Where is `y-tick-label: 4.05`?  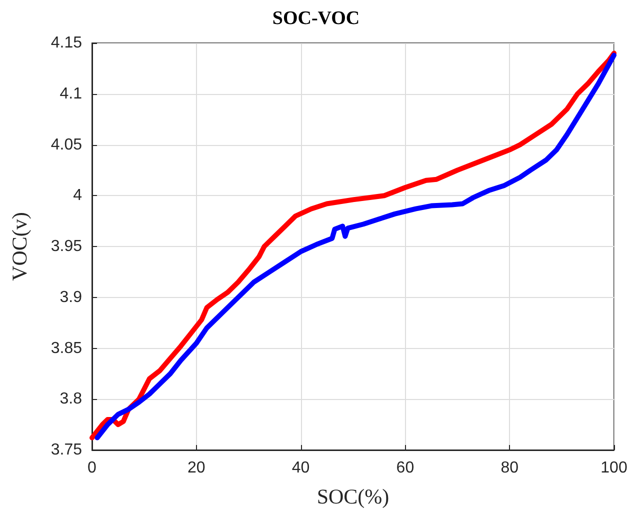 y-tick-label: 4.05 is located at coordinates (66, 145).